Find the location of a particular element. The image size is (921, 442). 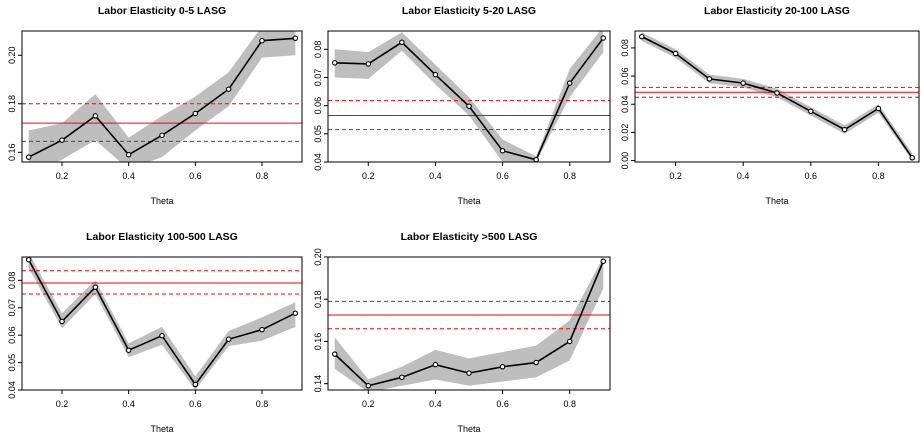

chart-title: Labor Elasticity >500 LASG is located at coordinates (469, 237).